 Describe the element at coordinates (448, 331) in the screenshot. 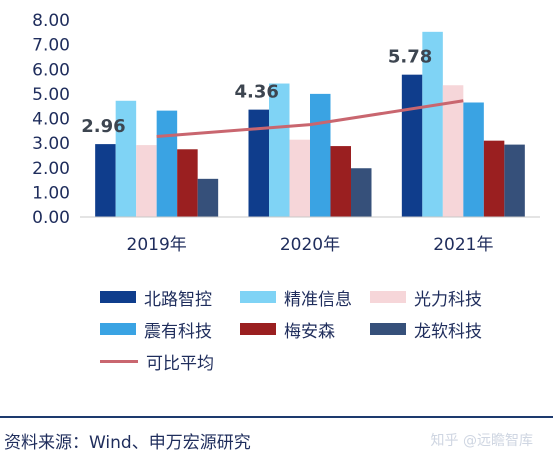

I see `legend-label: 龙软科技` at that location.